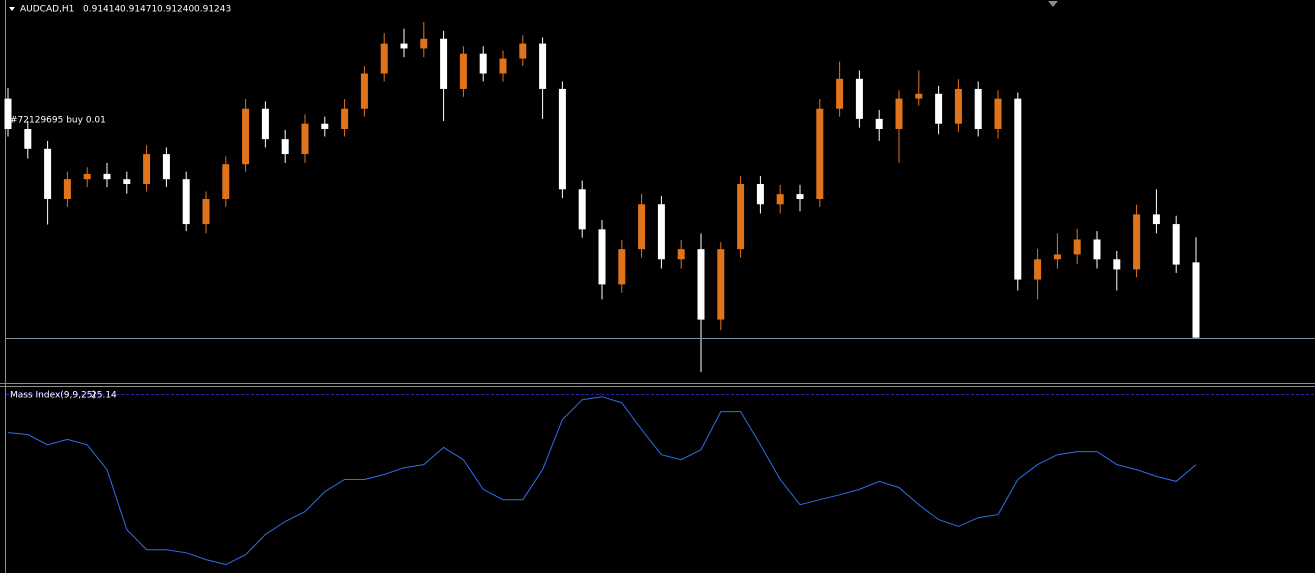  I want to click on shift-marker, so click(1053, 4).